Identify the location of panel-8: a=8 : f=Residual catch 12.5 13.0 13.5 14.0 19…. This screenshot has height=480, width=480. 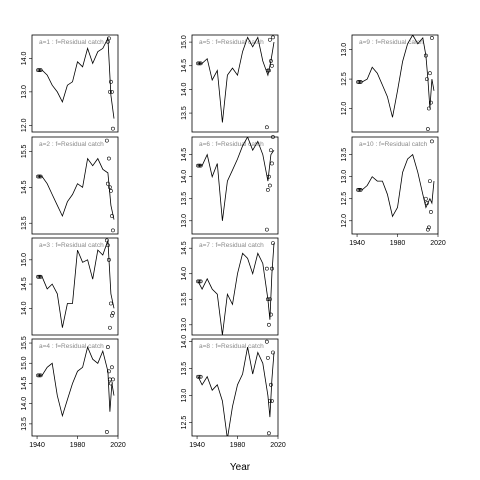
(233, 392).